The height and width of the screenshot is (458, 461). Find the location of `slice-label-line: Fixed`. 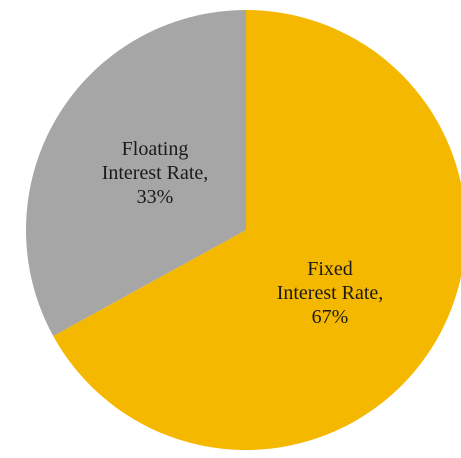

slice-label-line: Fixed is located at coordinates (330, 269).